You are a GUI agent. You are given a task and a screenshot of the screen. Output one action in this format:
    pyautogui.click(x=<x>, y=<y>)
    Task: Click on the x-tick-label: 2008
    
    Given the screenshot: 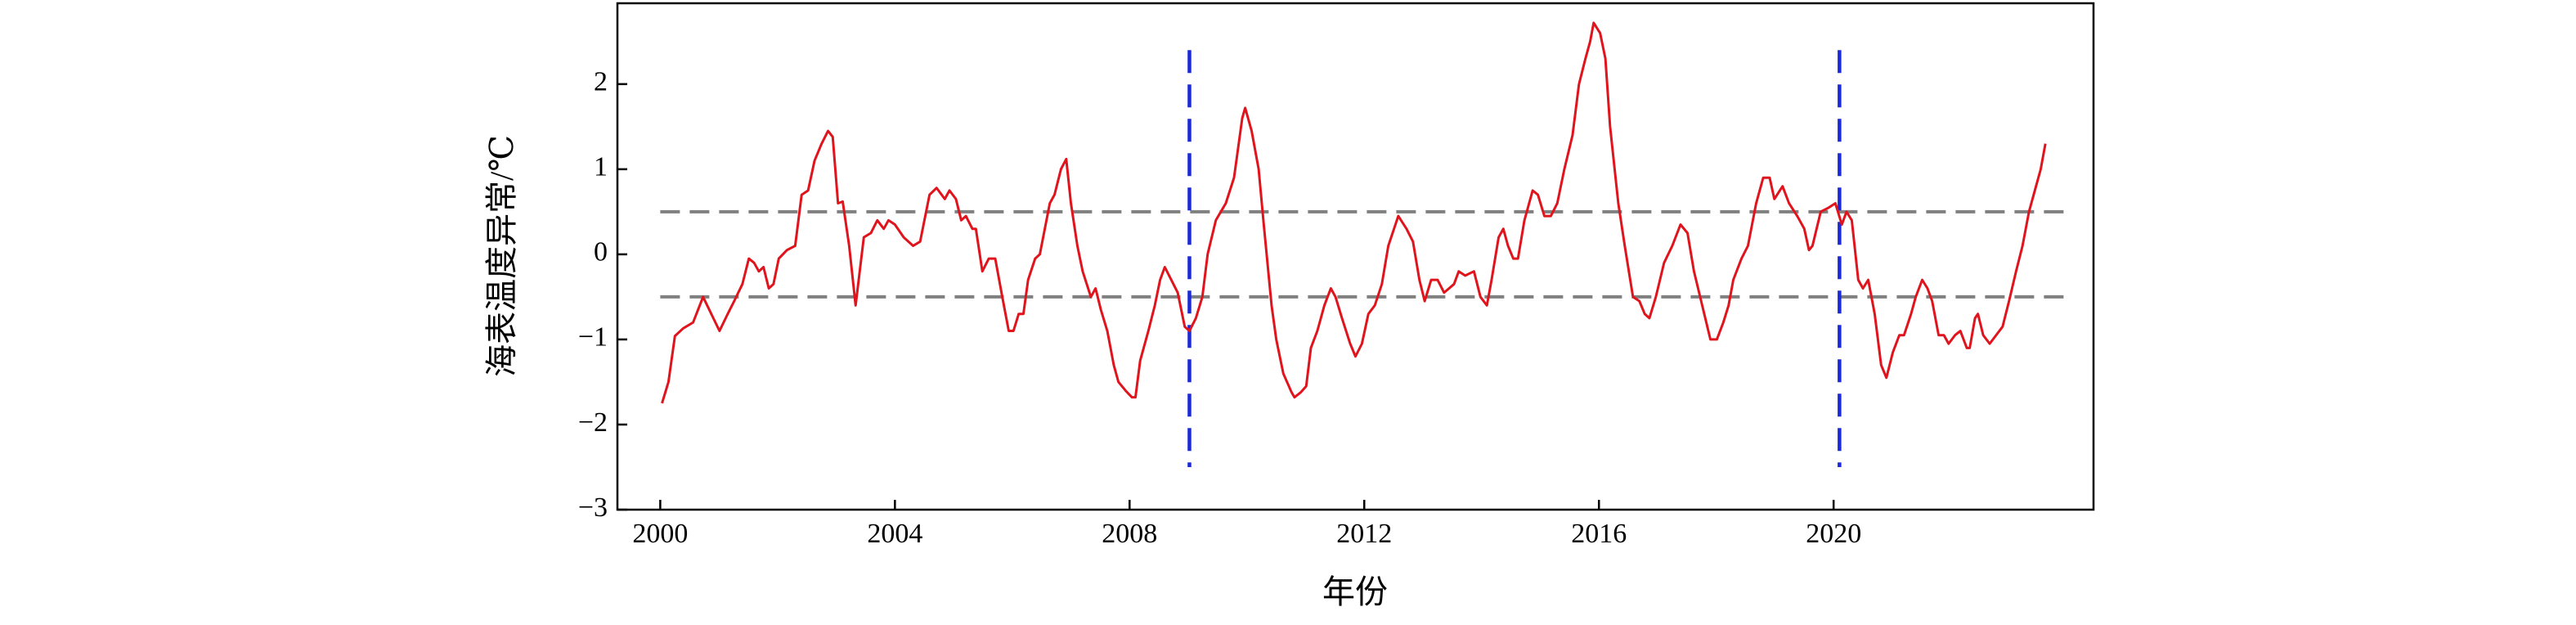 What is the action you would take?
    pyautogui.click(x=1129, y=534)
    